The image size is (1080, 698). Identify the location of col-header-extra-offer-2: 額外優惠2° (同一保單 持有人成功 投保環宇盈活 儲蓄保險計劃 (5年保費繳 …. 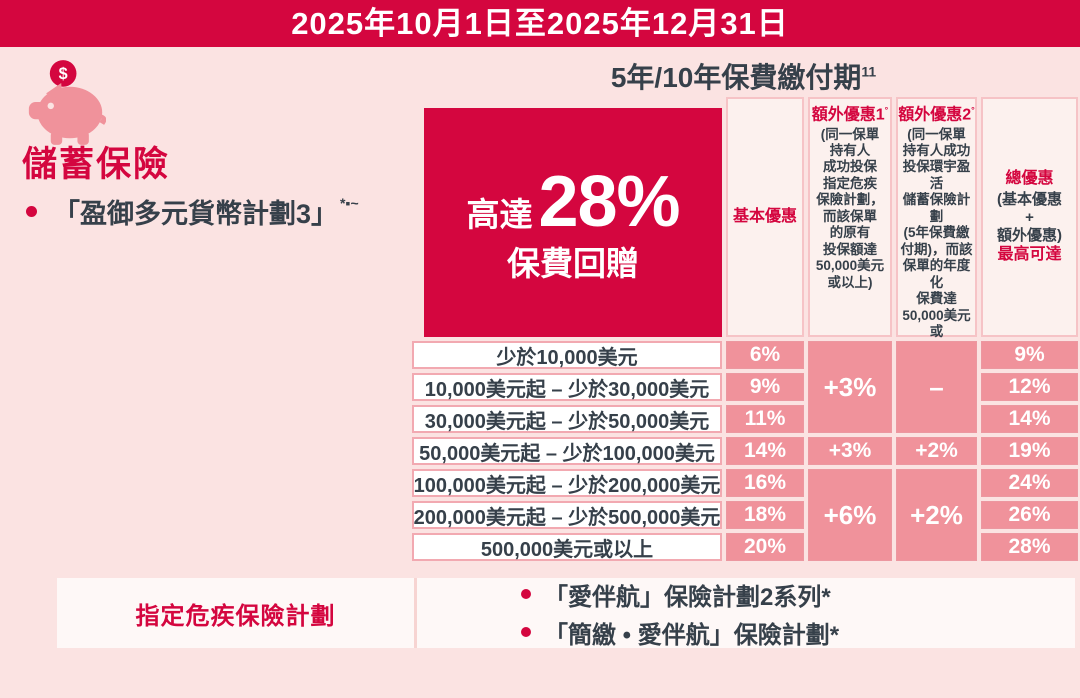
(936, 226).